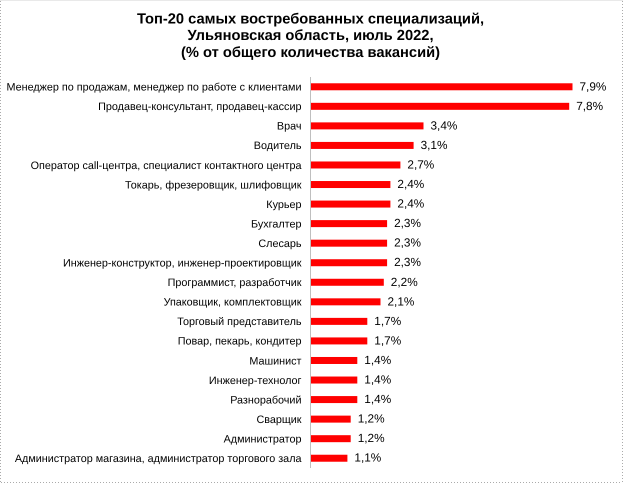 This screenshot has width=623, height=488. I want to click on svg-text: Машинист, so click(275, 361).